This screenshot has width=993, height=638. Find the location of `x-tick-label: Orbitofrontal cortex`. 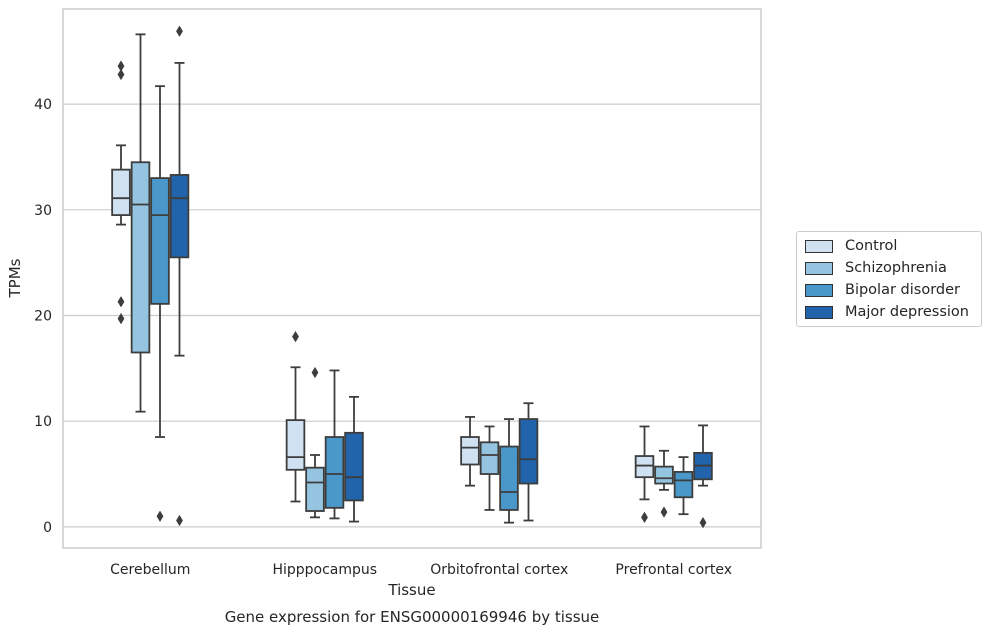

x-tick-label: Orbitofrontal cortex is located at coordinates (499, 570).